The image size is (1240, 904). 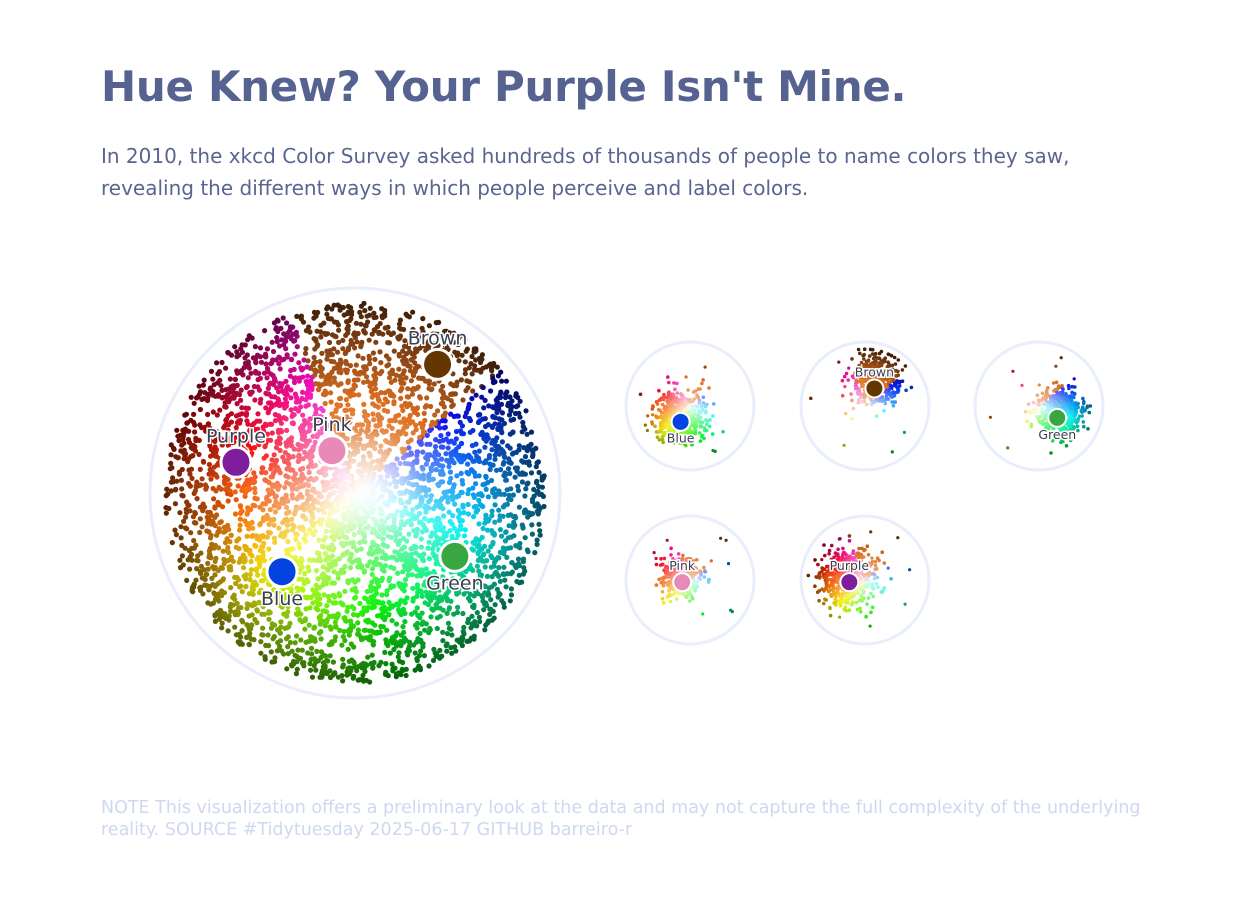 I want to click on main-green-label: Green, so click(x=455, y=583).